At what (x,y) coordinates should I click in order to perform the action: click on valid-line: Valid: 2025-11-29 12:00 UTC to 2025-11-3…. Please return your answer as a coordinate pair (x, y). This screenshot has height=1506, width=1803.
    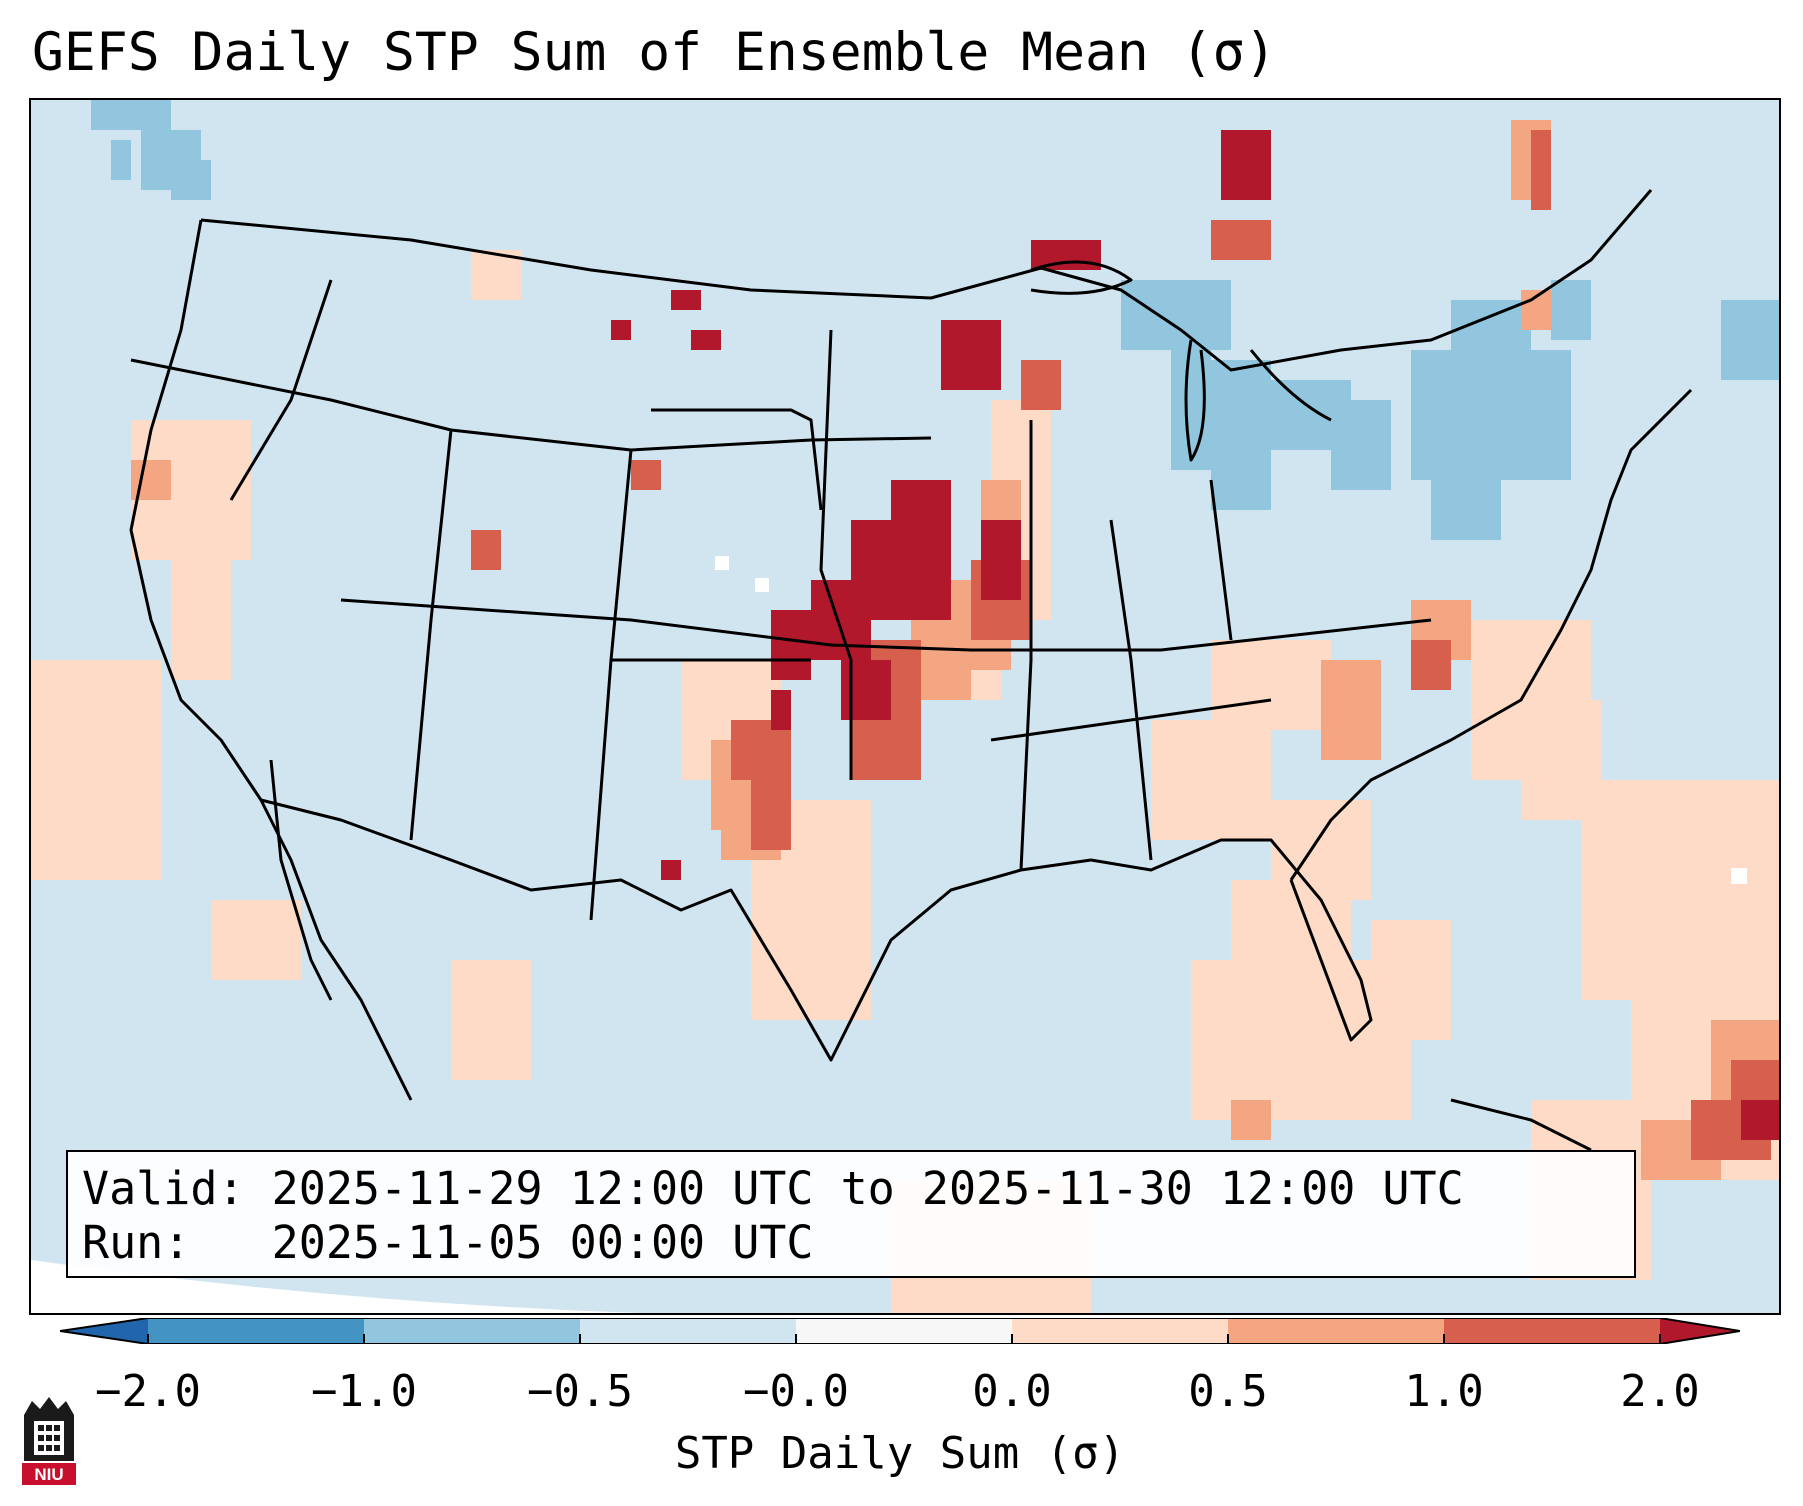
    Looking at the image, I should click on (773, 1188).